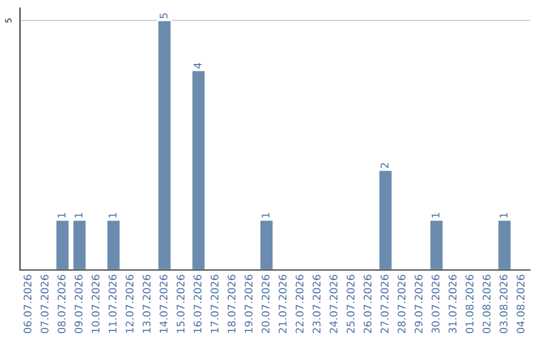 The width and height of the screenshot is (540, 340). Describe the element at coordinates (300, 304) in the screenshot. I see `x-tick-label: 22.07.2026` at that location.